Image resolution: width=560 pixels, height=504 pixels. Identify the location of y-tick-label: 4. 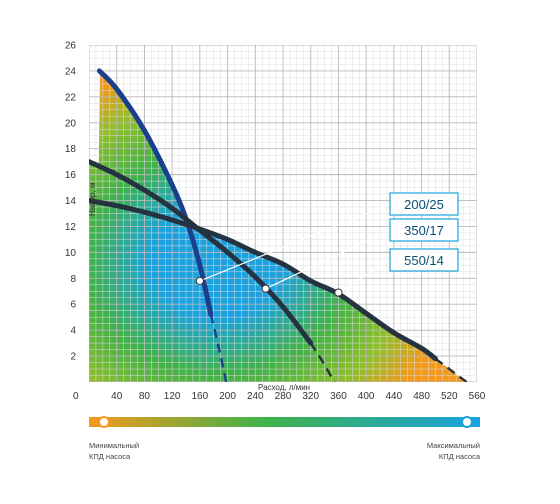
(73, 331).